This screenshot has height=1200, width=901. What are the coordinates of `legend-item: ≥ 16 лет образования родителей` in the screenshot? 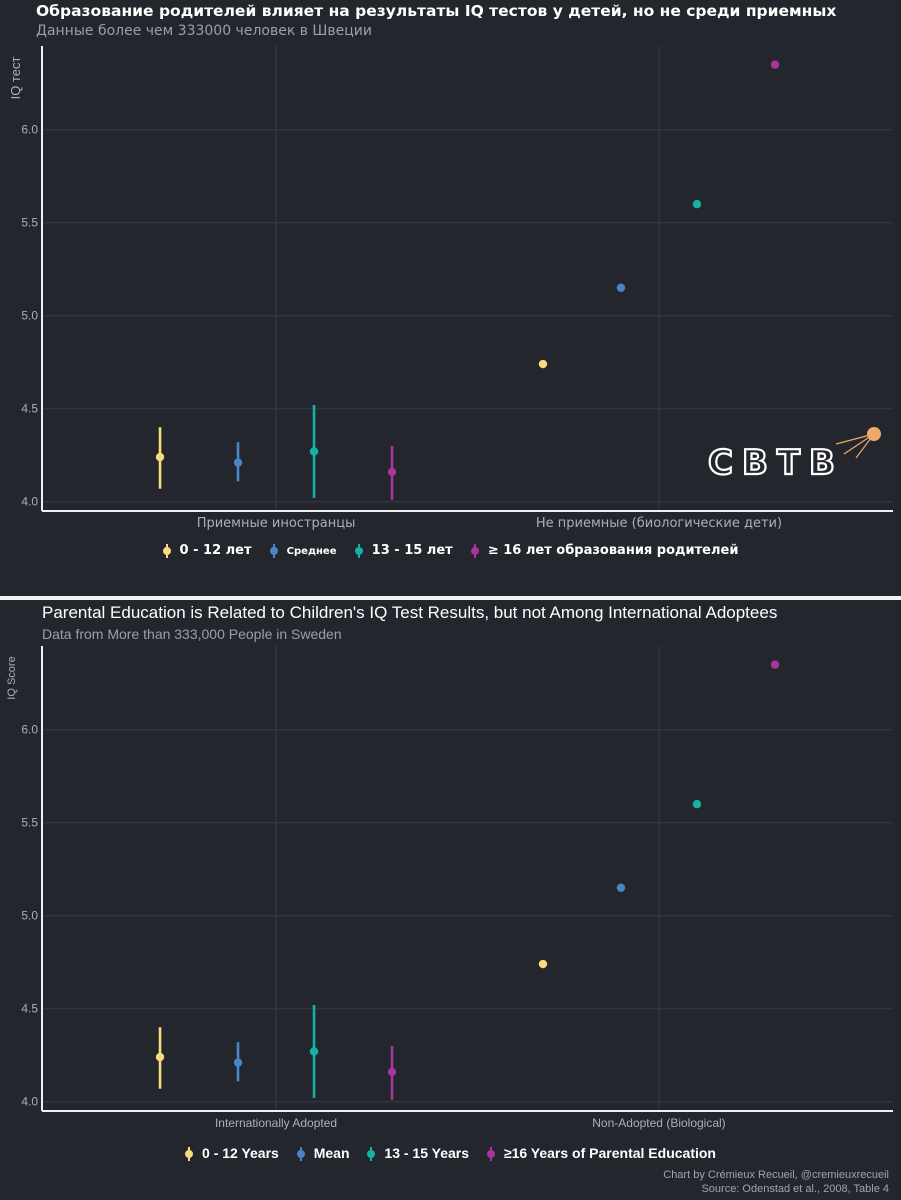 It's located at (604, 550).